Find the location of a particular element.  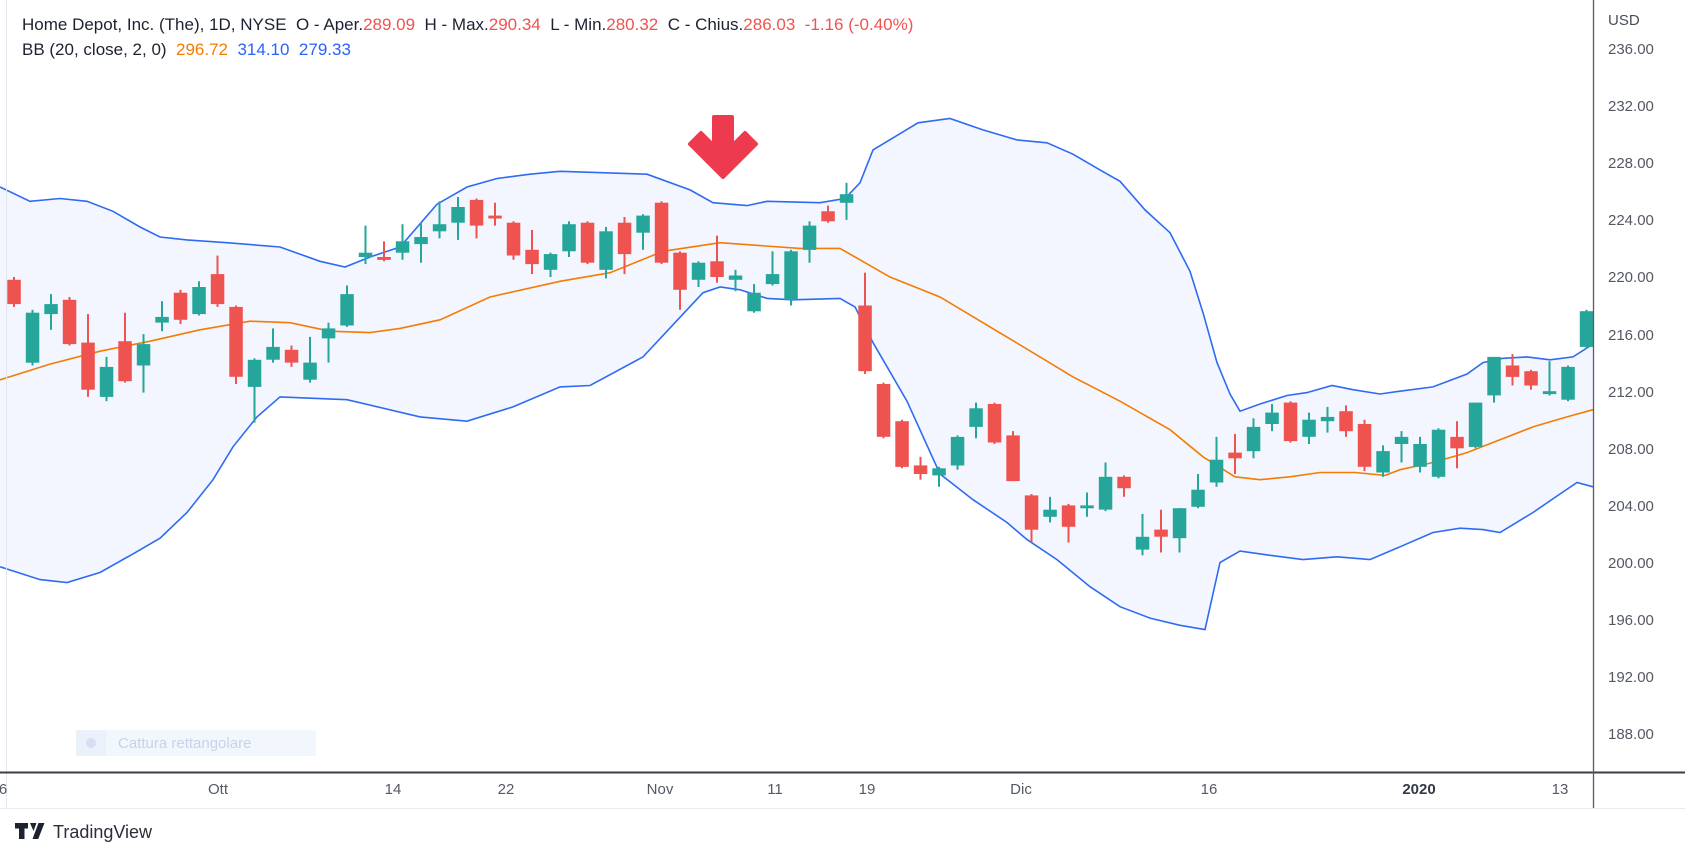

price-tick-label: 204.00 is located at coordinates (1631, 506).